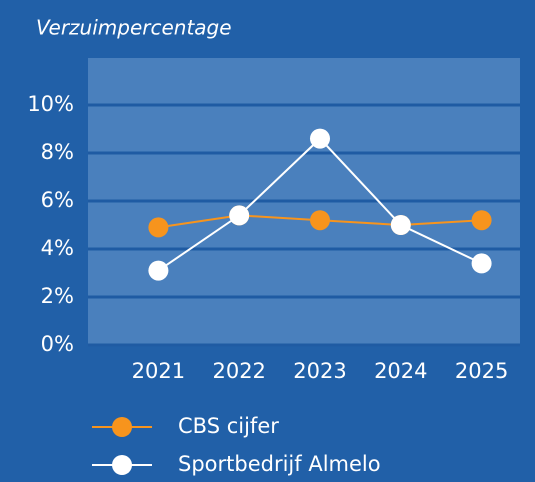 This screenshot has height=482, width=535. Describe the element at coordinates (50, 104) in the screenshot. I see `y-tick-label: 10%` at that location.